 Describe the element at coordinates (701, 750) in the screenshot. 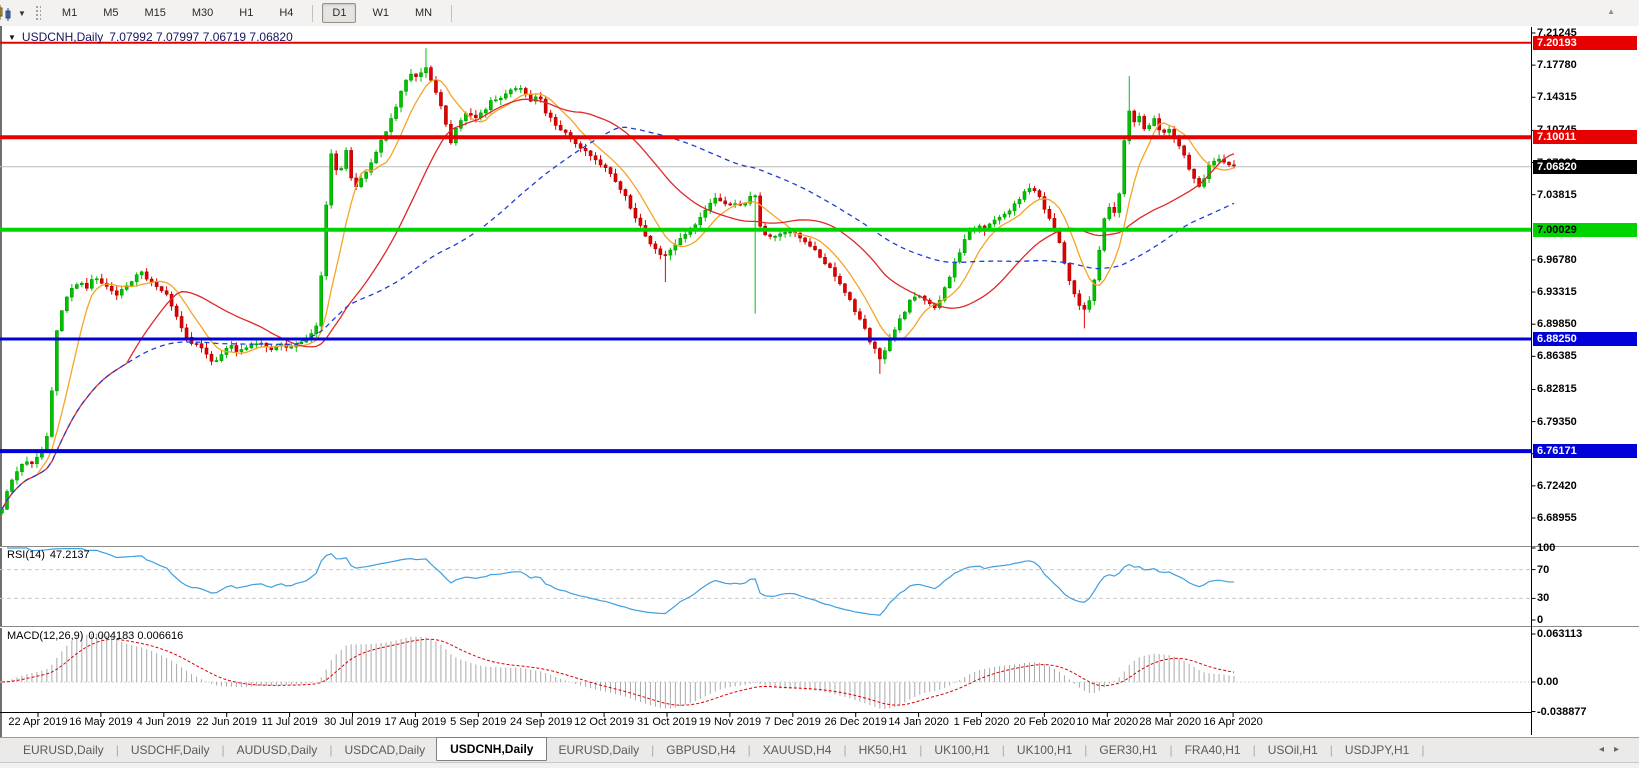

I see `tab-gbpusd-h4: GBPUSD,H4` at that location.